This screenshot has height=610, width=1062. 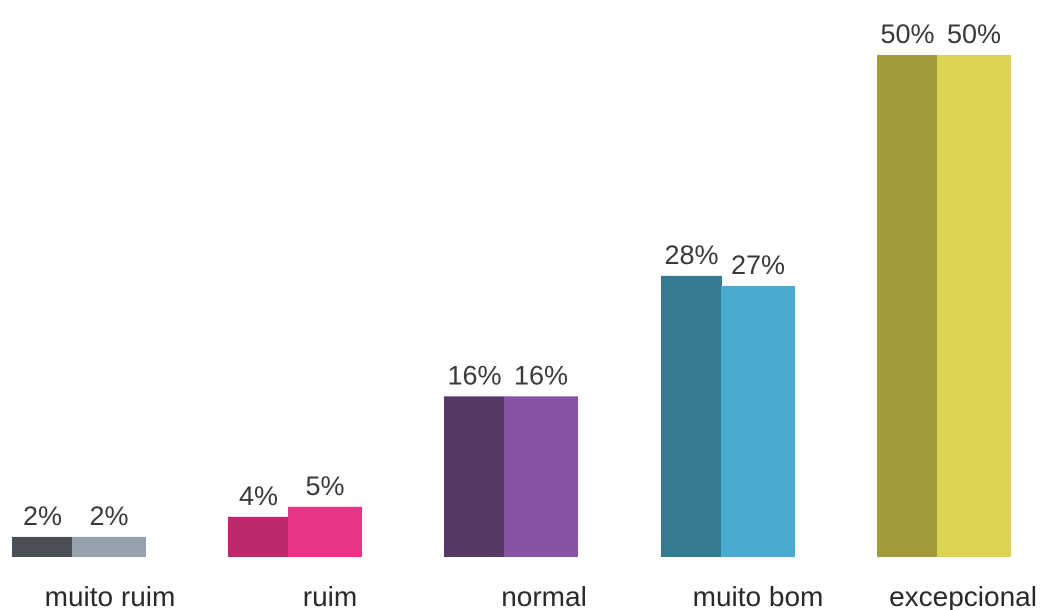 I want to click on value-label-1-5: 50%, so click(x=907, y=34).